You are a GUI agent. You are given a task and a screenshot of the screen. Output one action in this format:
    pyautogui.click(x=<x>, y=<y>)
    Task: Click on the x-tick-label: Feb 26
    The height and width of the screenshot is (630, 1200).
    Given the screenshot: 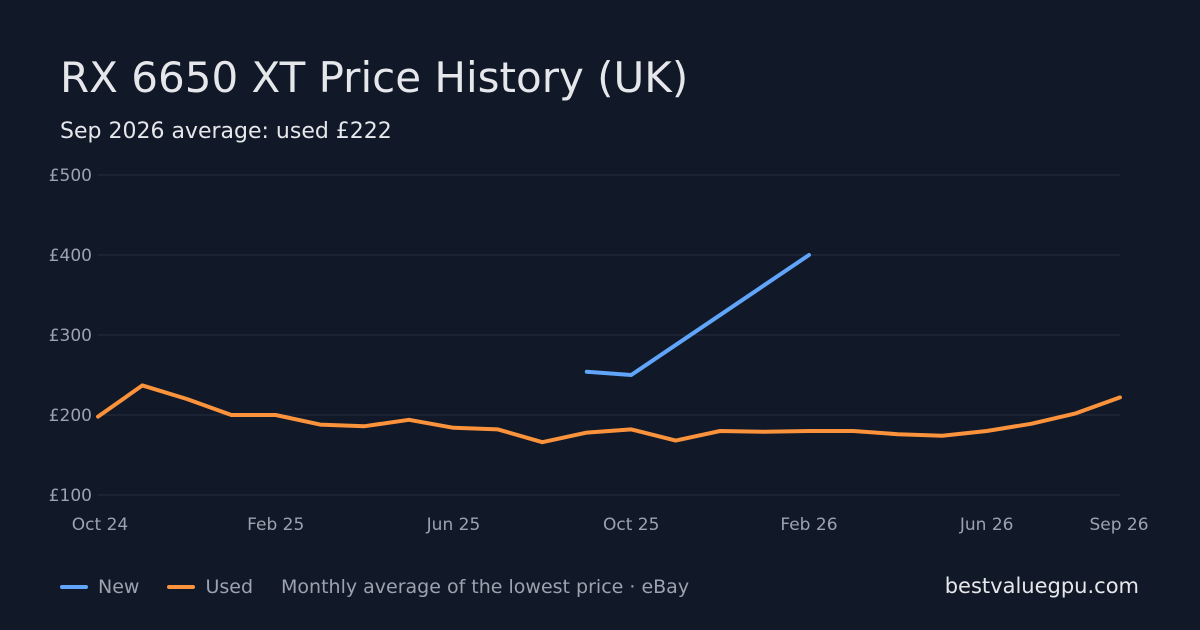 What is the action you would take?
    pyautogui.click(x=808, y=525)
    